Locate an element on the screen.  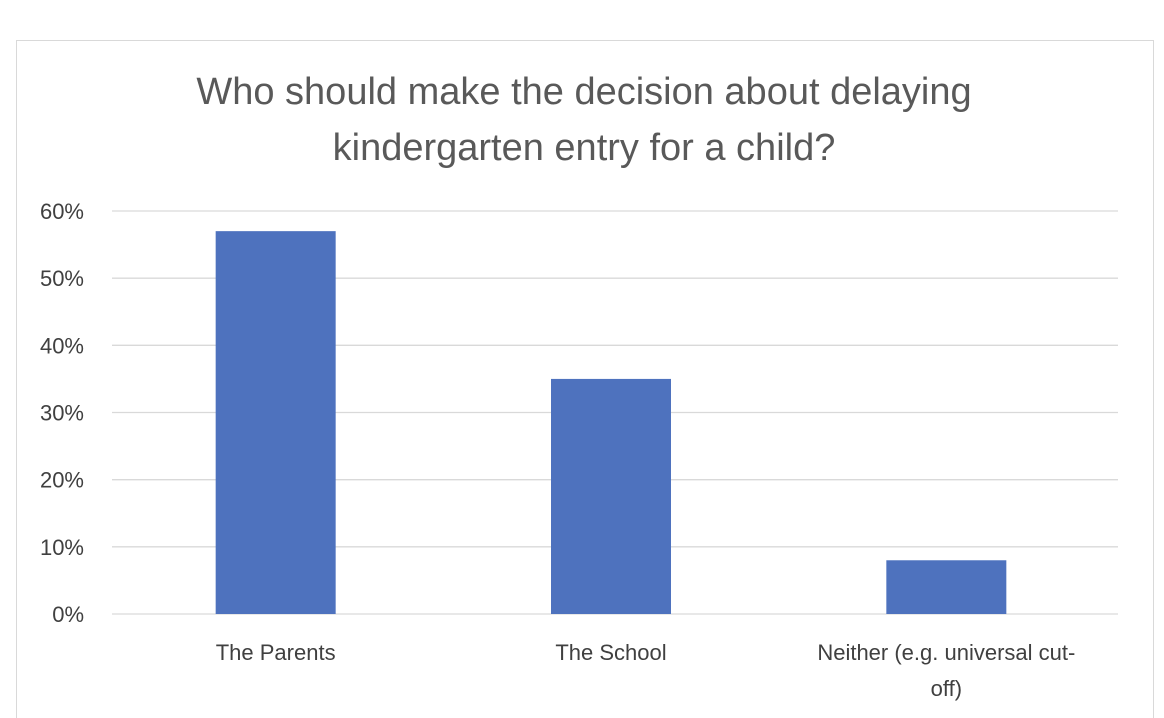
y-axis-tick-labels: 0% 10% 20% 30% 40% 50% 60% is located at coordinates (62, 413).